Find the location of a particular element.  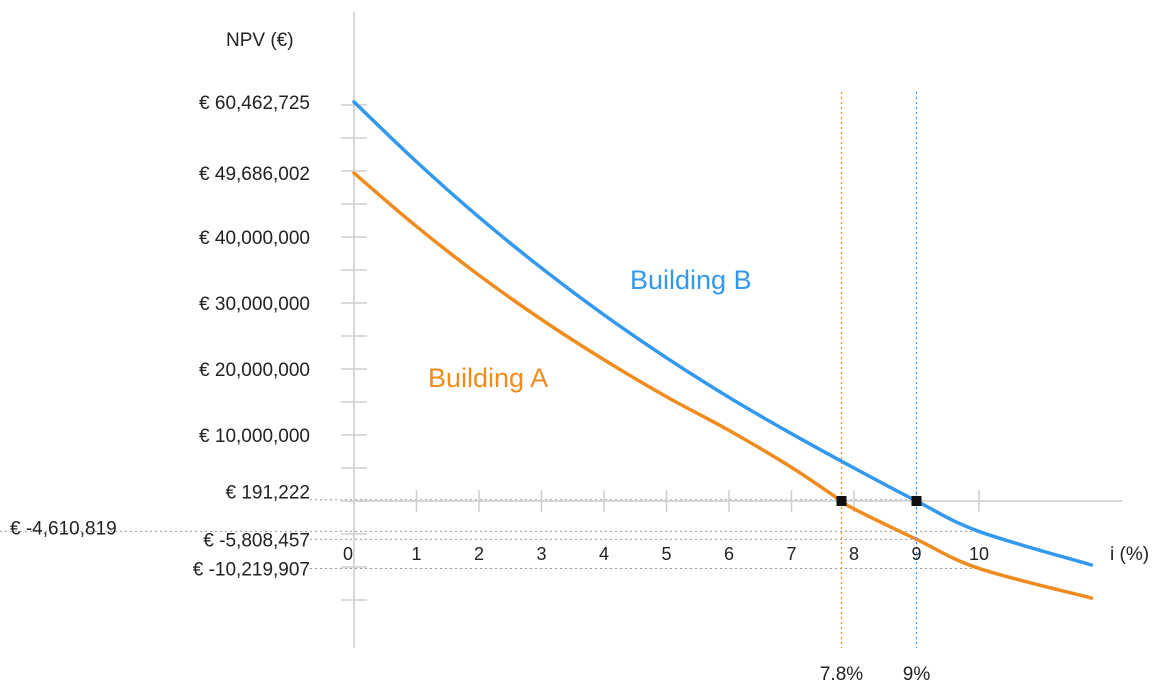

y-tick-label: € -5,808,457 is located at coordinates (256, 540).